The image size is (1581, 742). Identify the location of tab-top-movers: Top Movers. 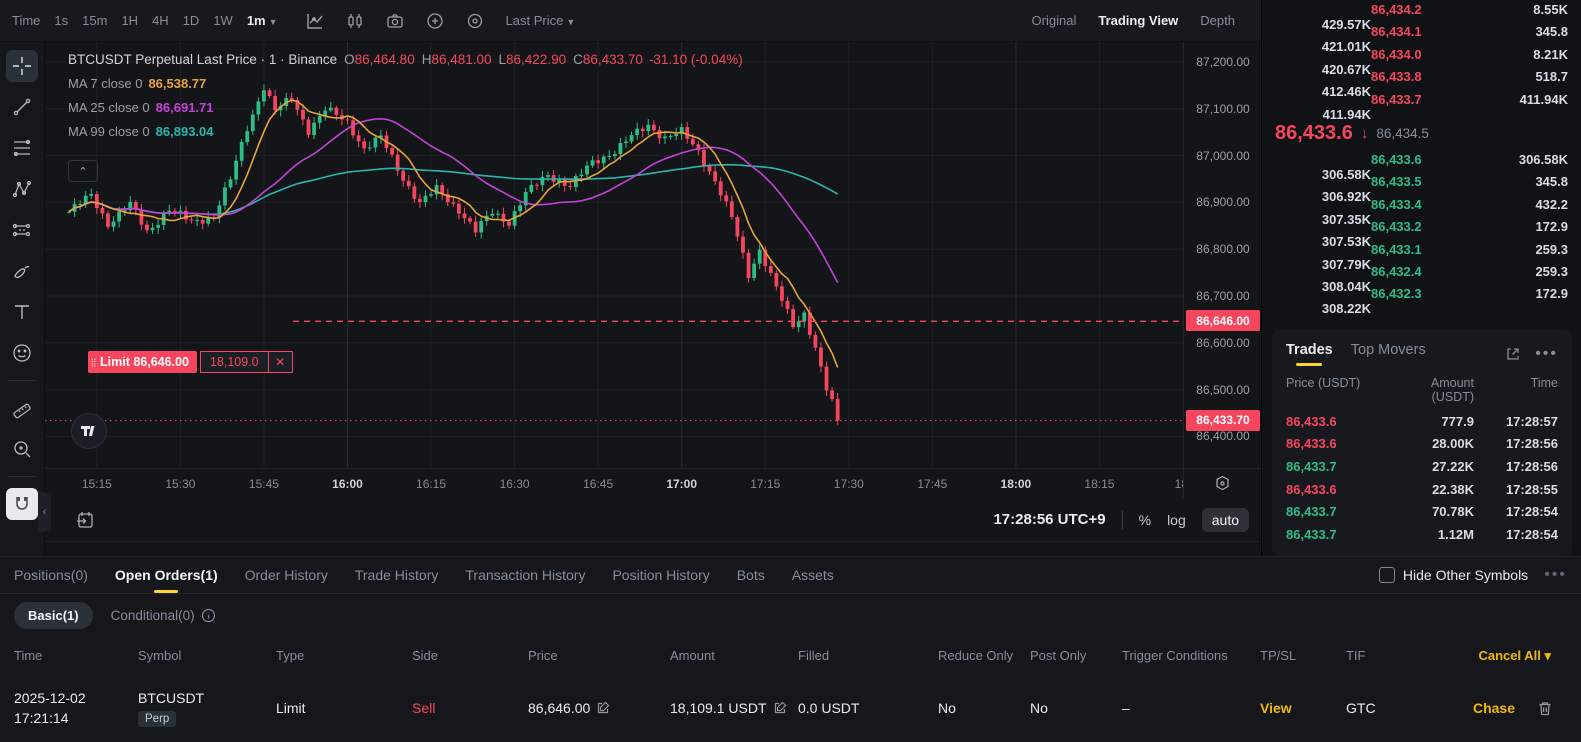
(1388, 350).